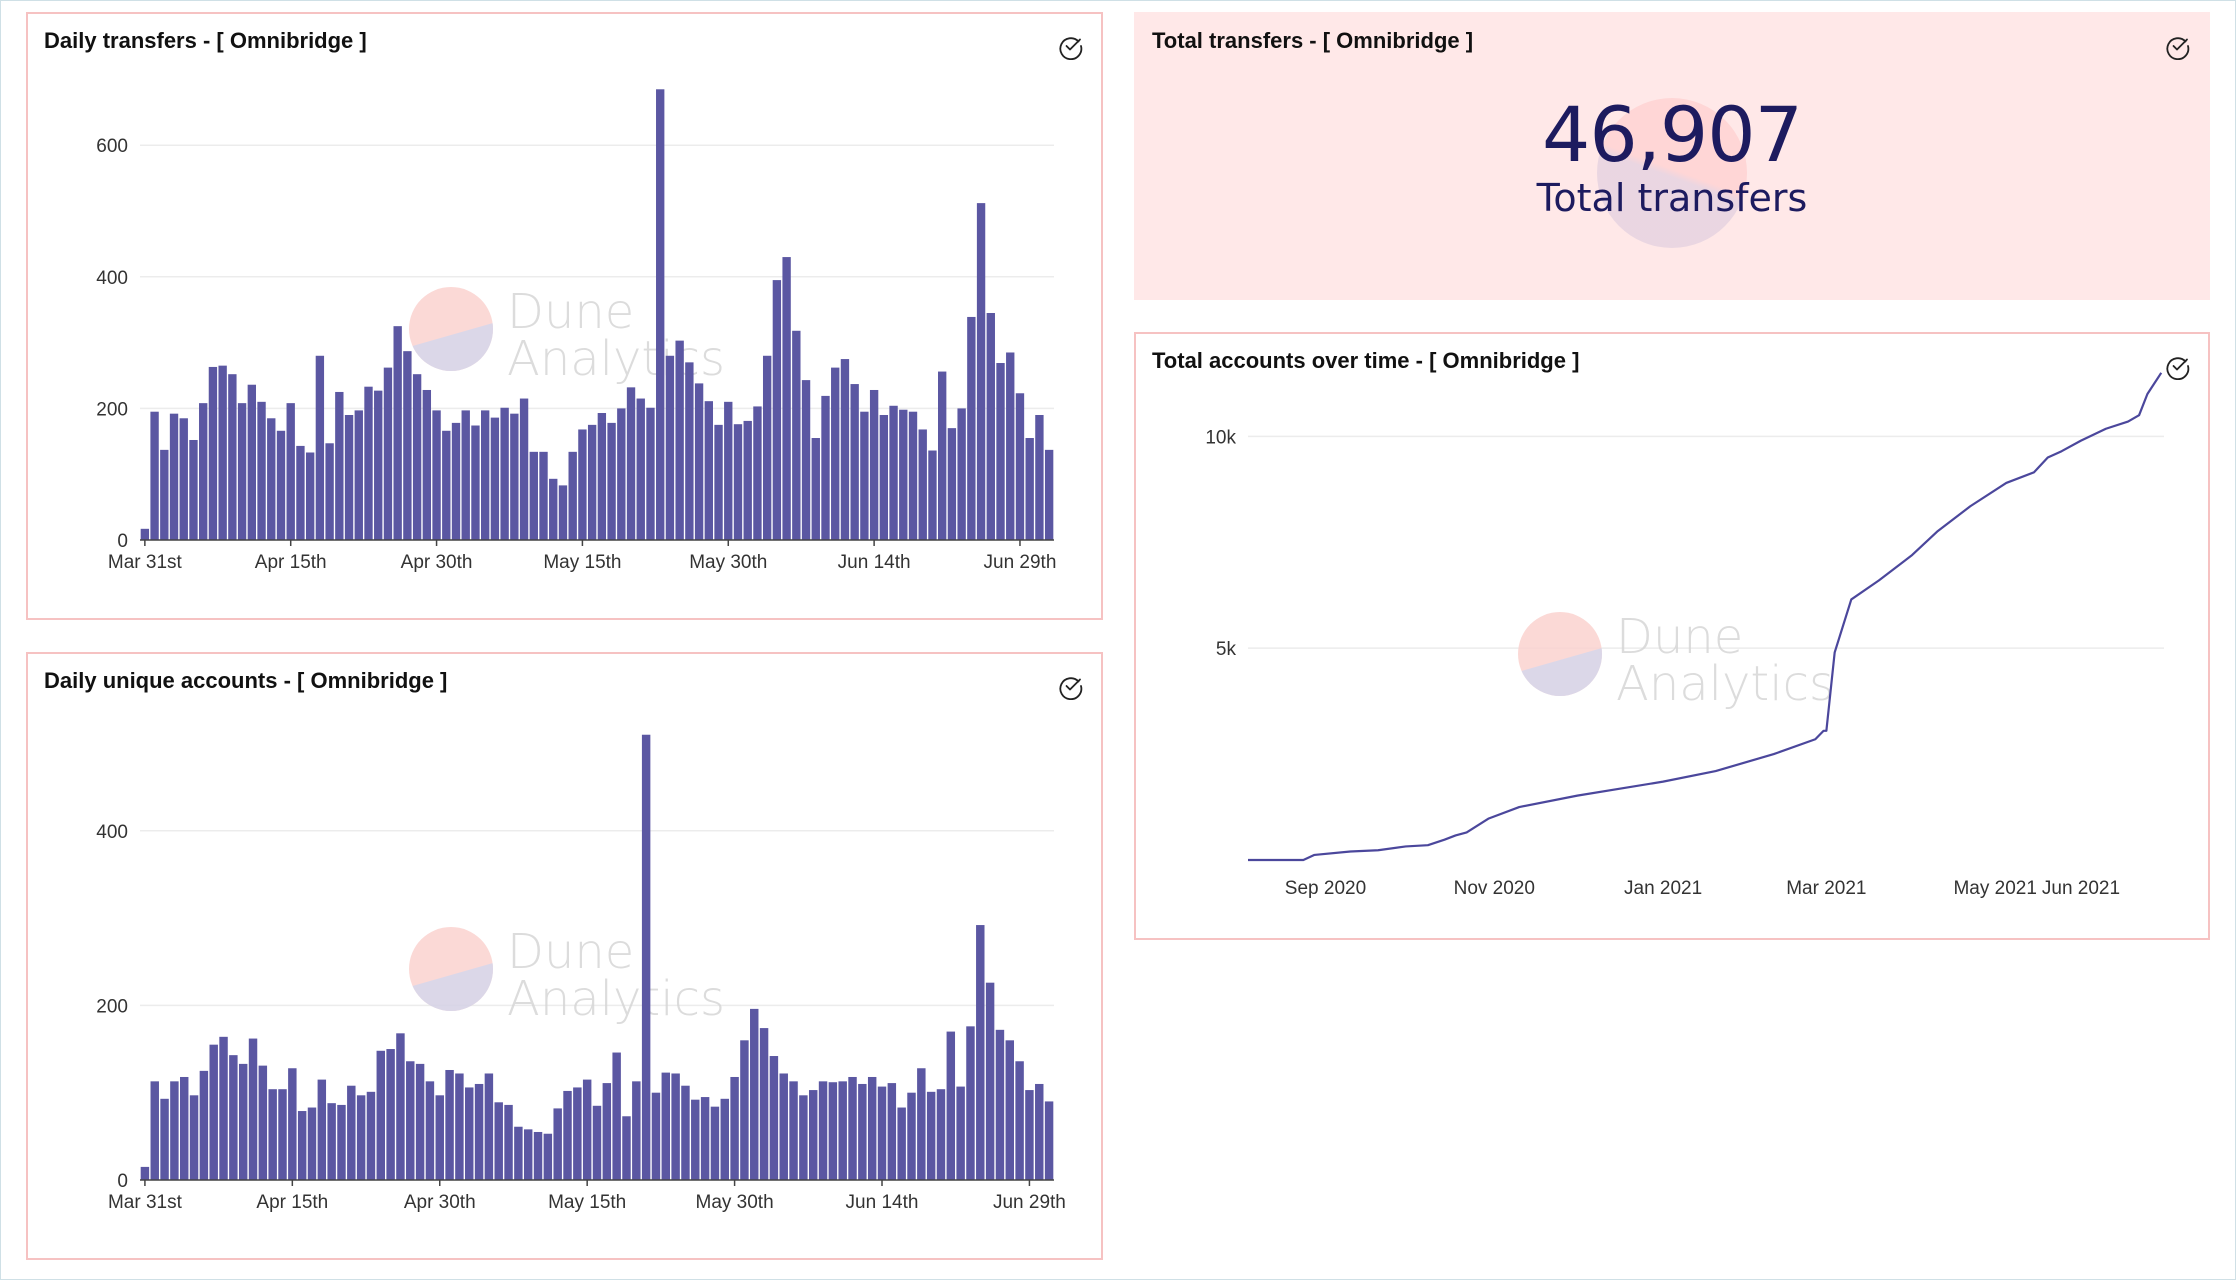 The width and height of the screenshot is (2236, 1280). What do you see at coordinates (1672, 171) in the screenshot?
I see `counter: 46,907 Total transfers` at bounding box center [1672, 171].